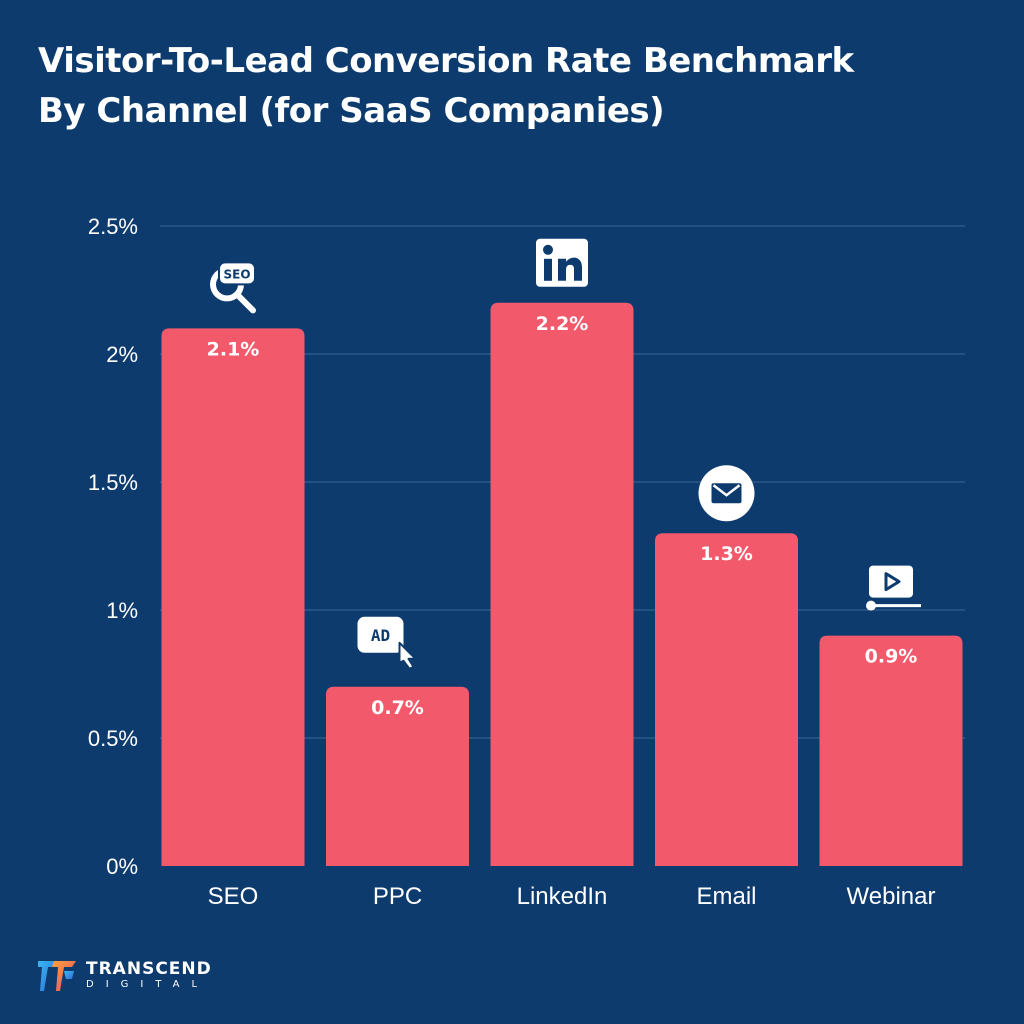 Image resolution: width=1024 pixels, height=1024 pixels. I want to click on svg-text: SEO, so click(236, 274).